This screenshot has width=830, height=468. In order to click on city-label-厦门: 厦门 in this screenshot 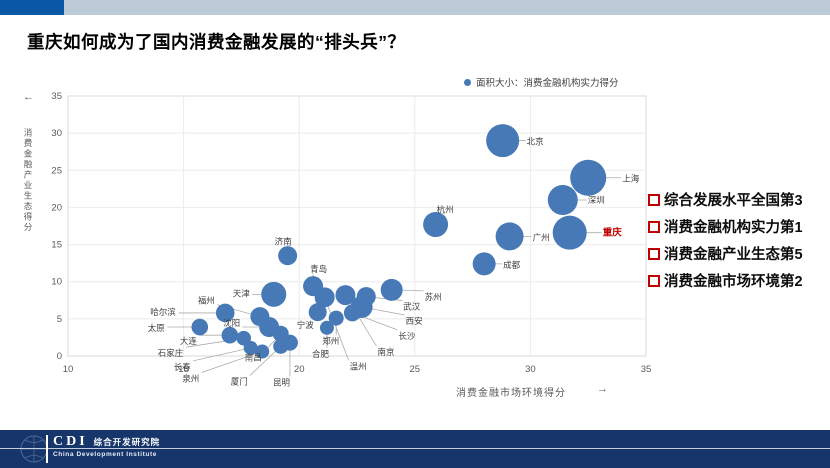, I will do `click(239, 381)`.